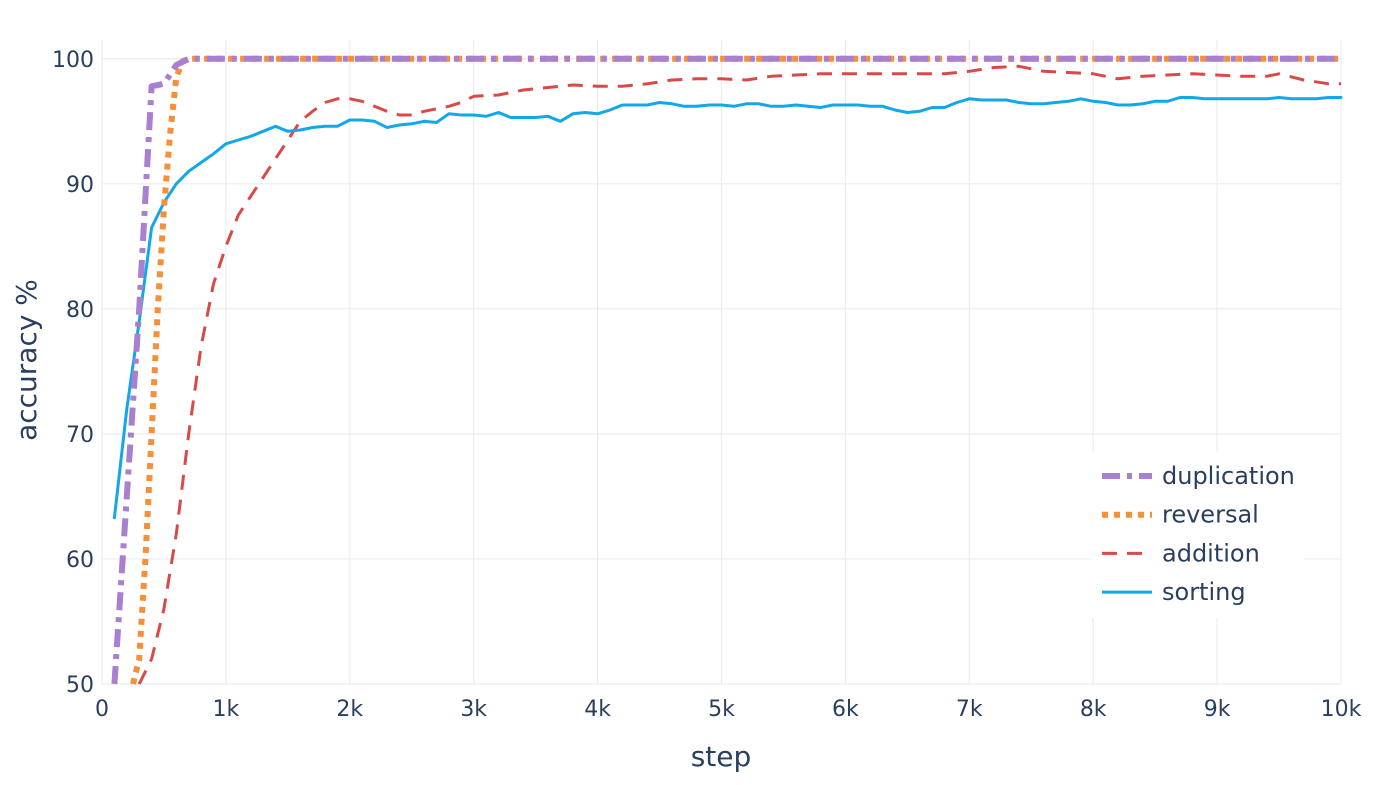  Describe the element at coordinates (102, 709) in the screenshot. I see `x-tick-label: 0` at that location.